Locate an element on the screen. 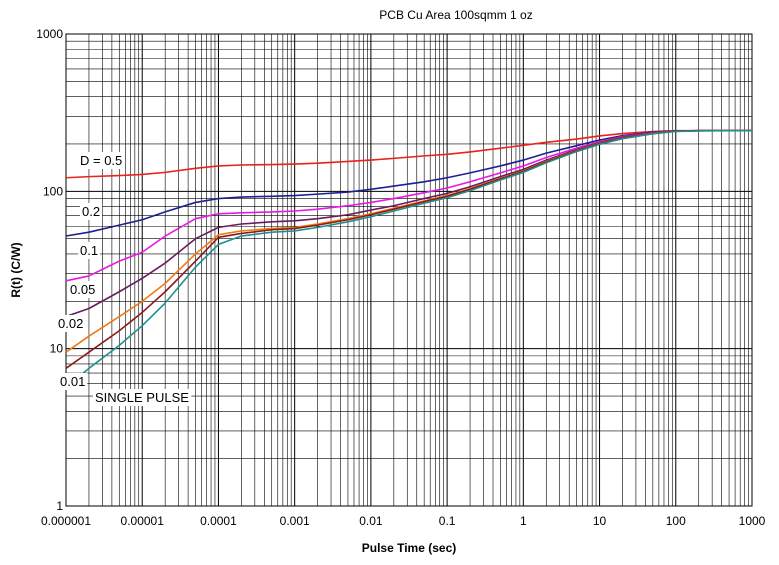 This screenshot has width=779, height=565. curve-label: 0.1 is located at coordinates (89, 250).